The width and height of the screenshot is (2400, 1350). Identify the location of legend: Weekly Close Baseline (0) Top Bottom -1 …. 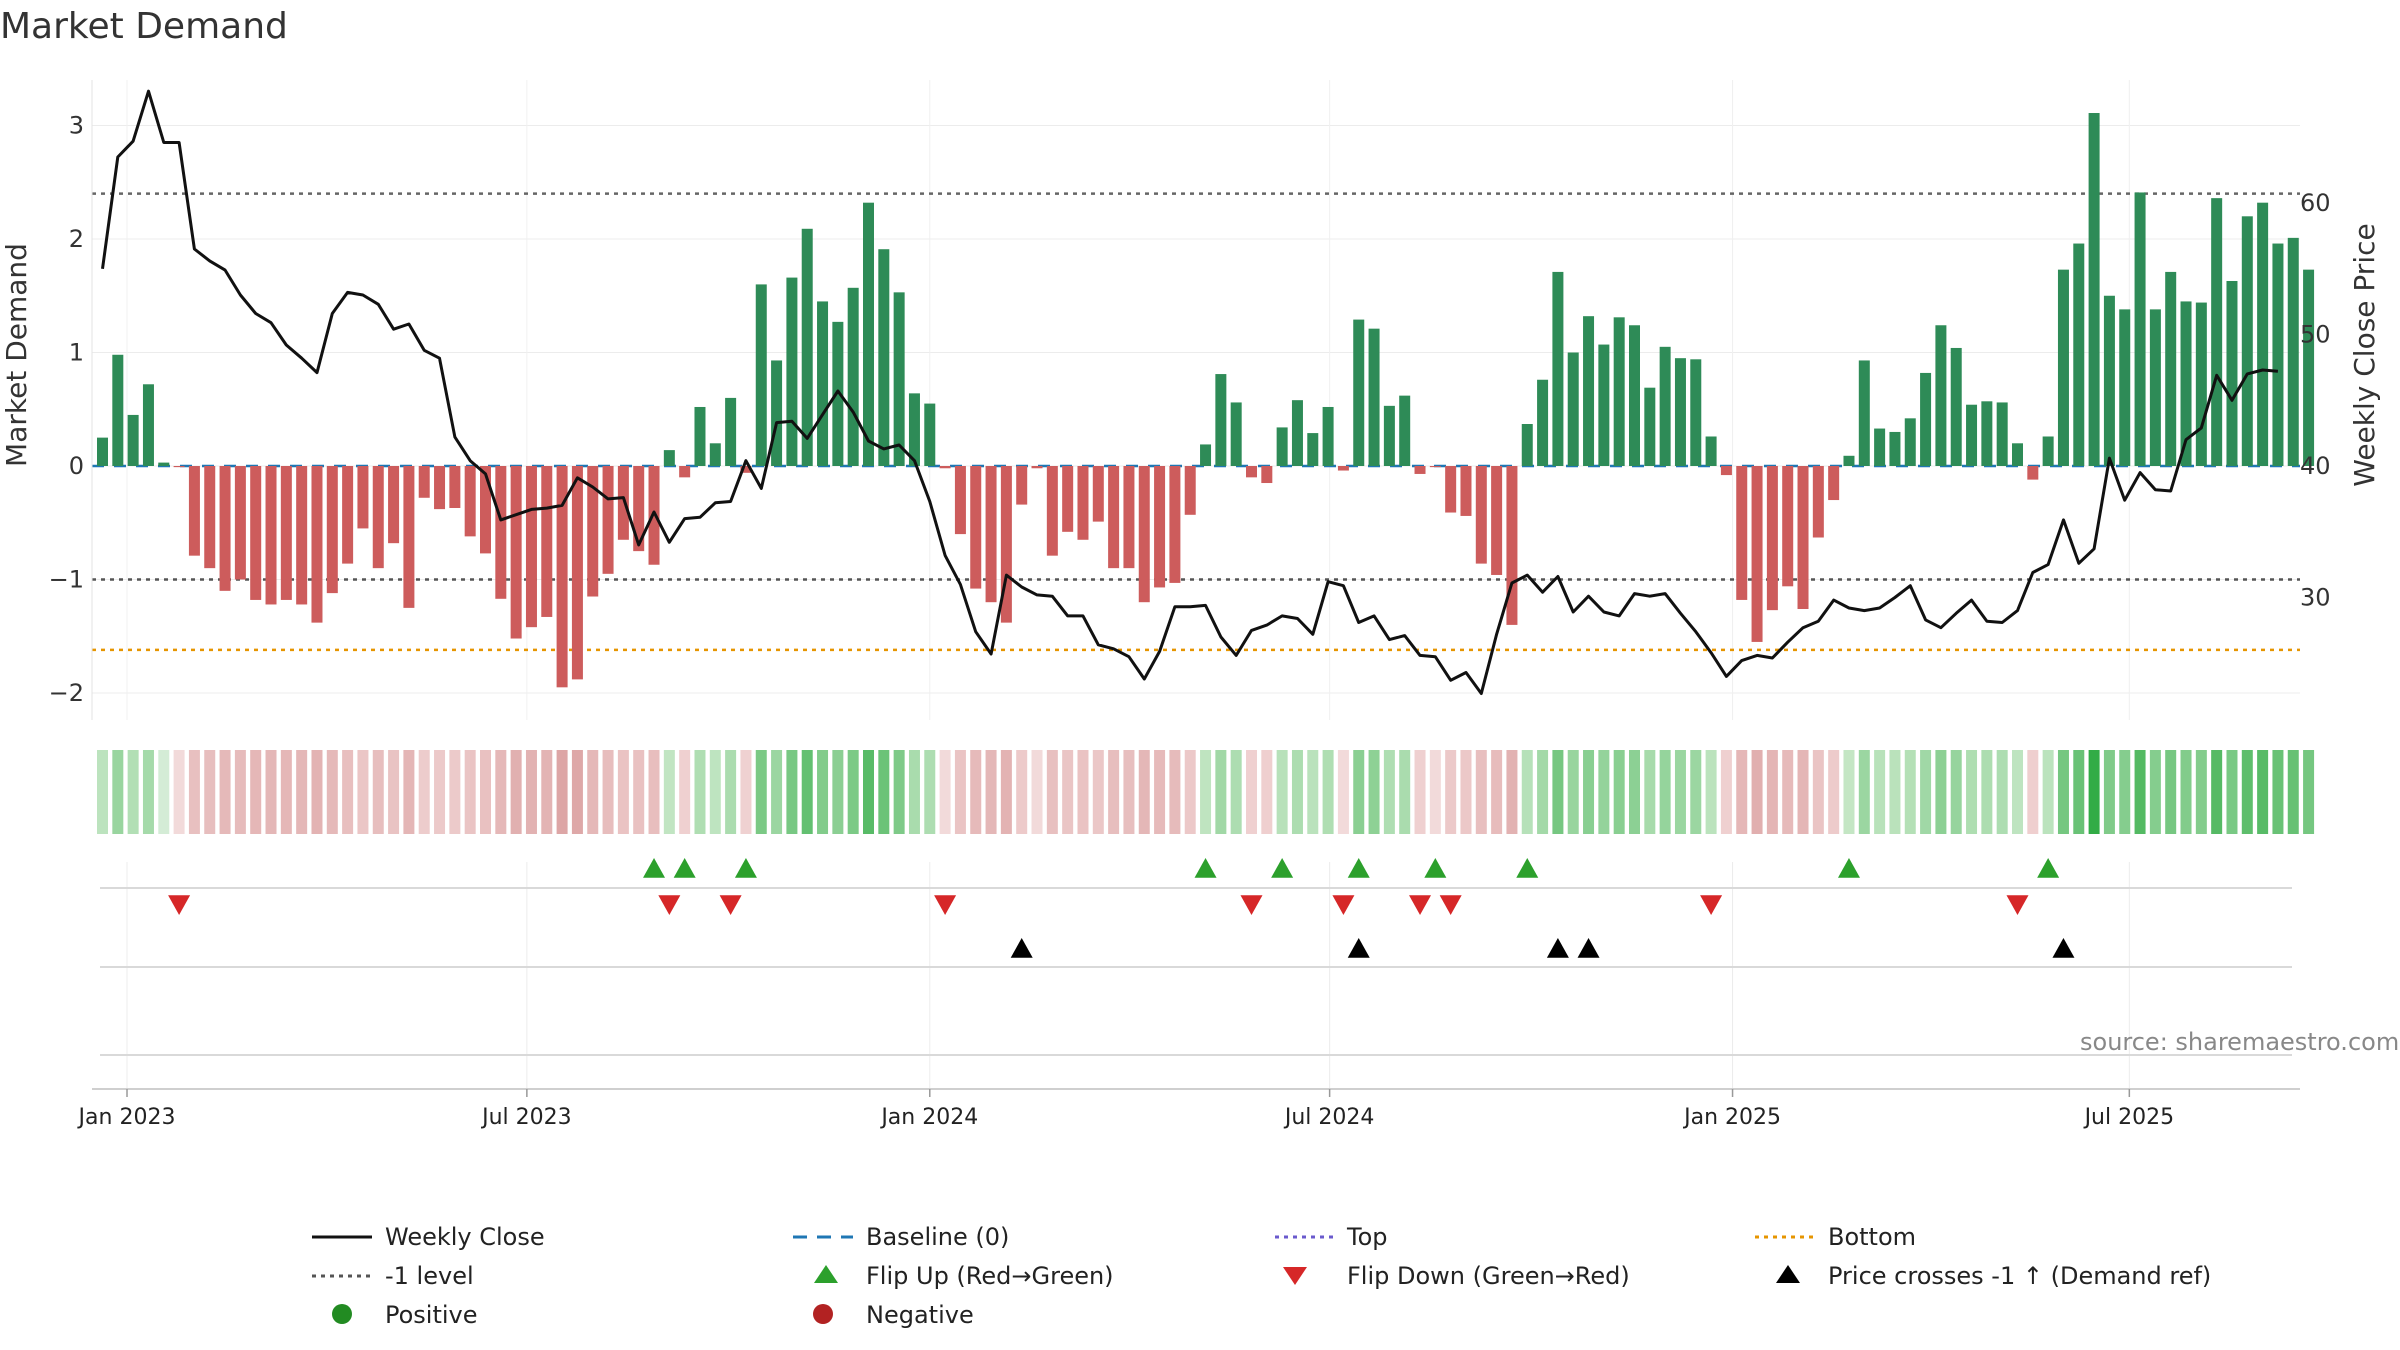
(1261, 1276).